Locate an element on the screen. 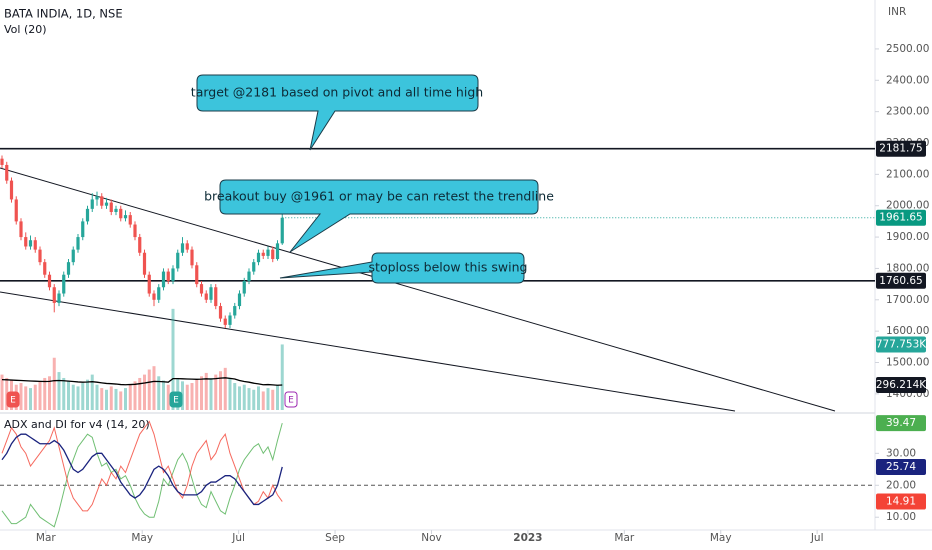 This screenshot has height=550, width=932. y-tick-label: 1800.00 is located at coordinates (907, 268).